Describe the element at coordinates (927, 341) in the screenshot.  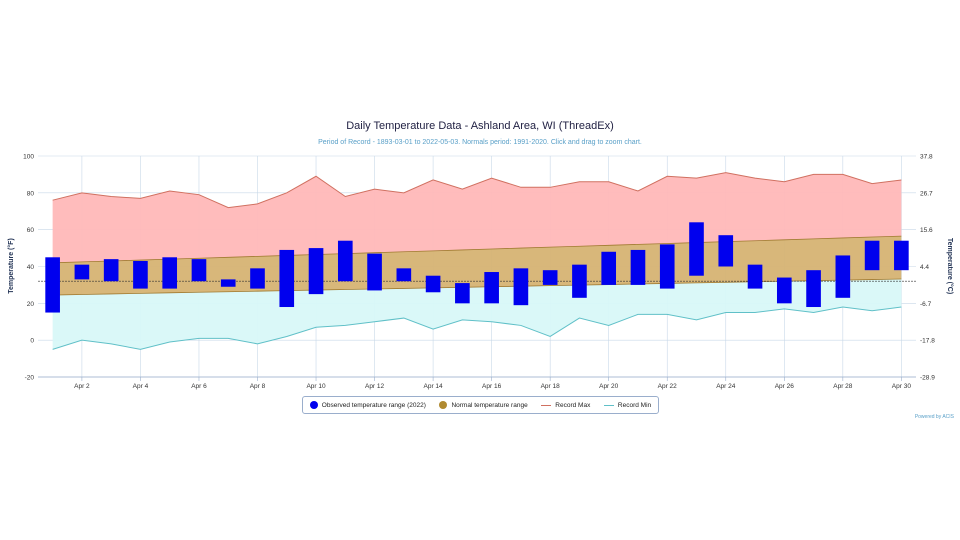
I see `y-tick-label-right: -17.8` at that location.